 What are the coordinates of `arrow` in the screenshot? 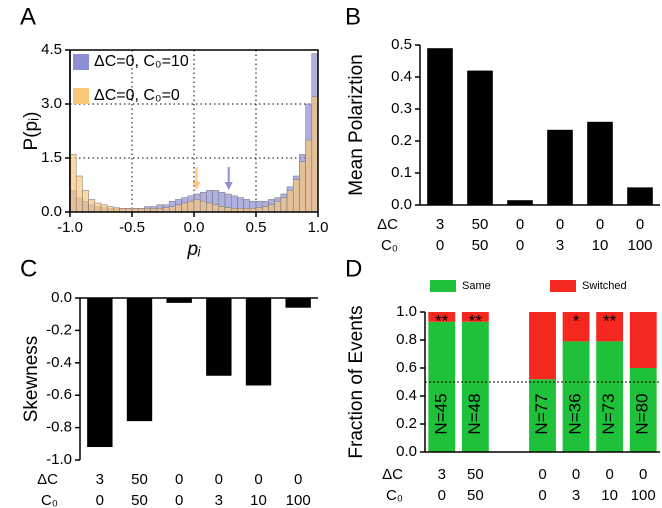 It's located at (228, 178).